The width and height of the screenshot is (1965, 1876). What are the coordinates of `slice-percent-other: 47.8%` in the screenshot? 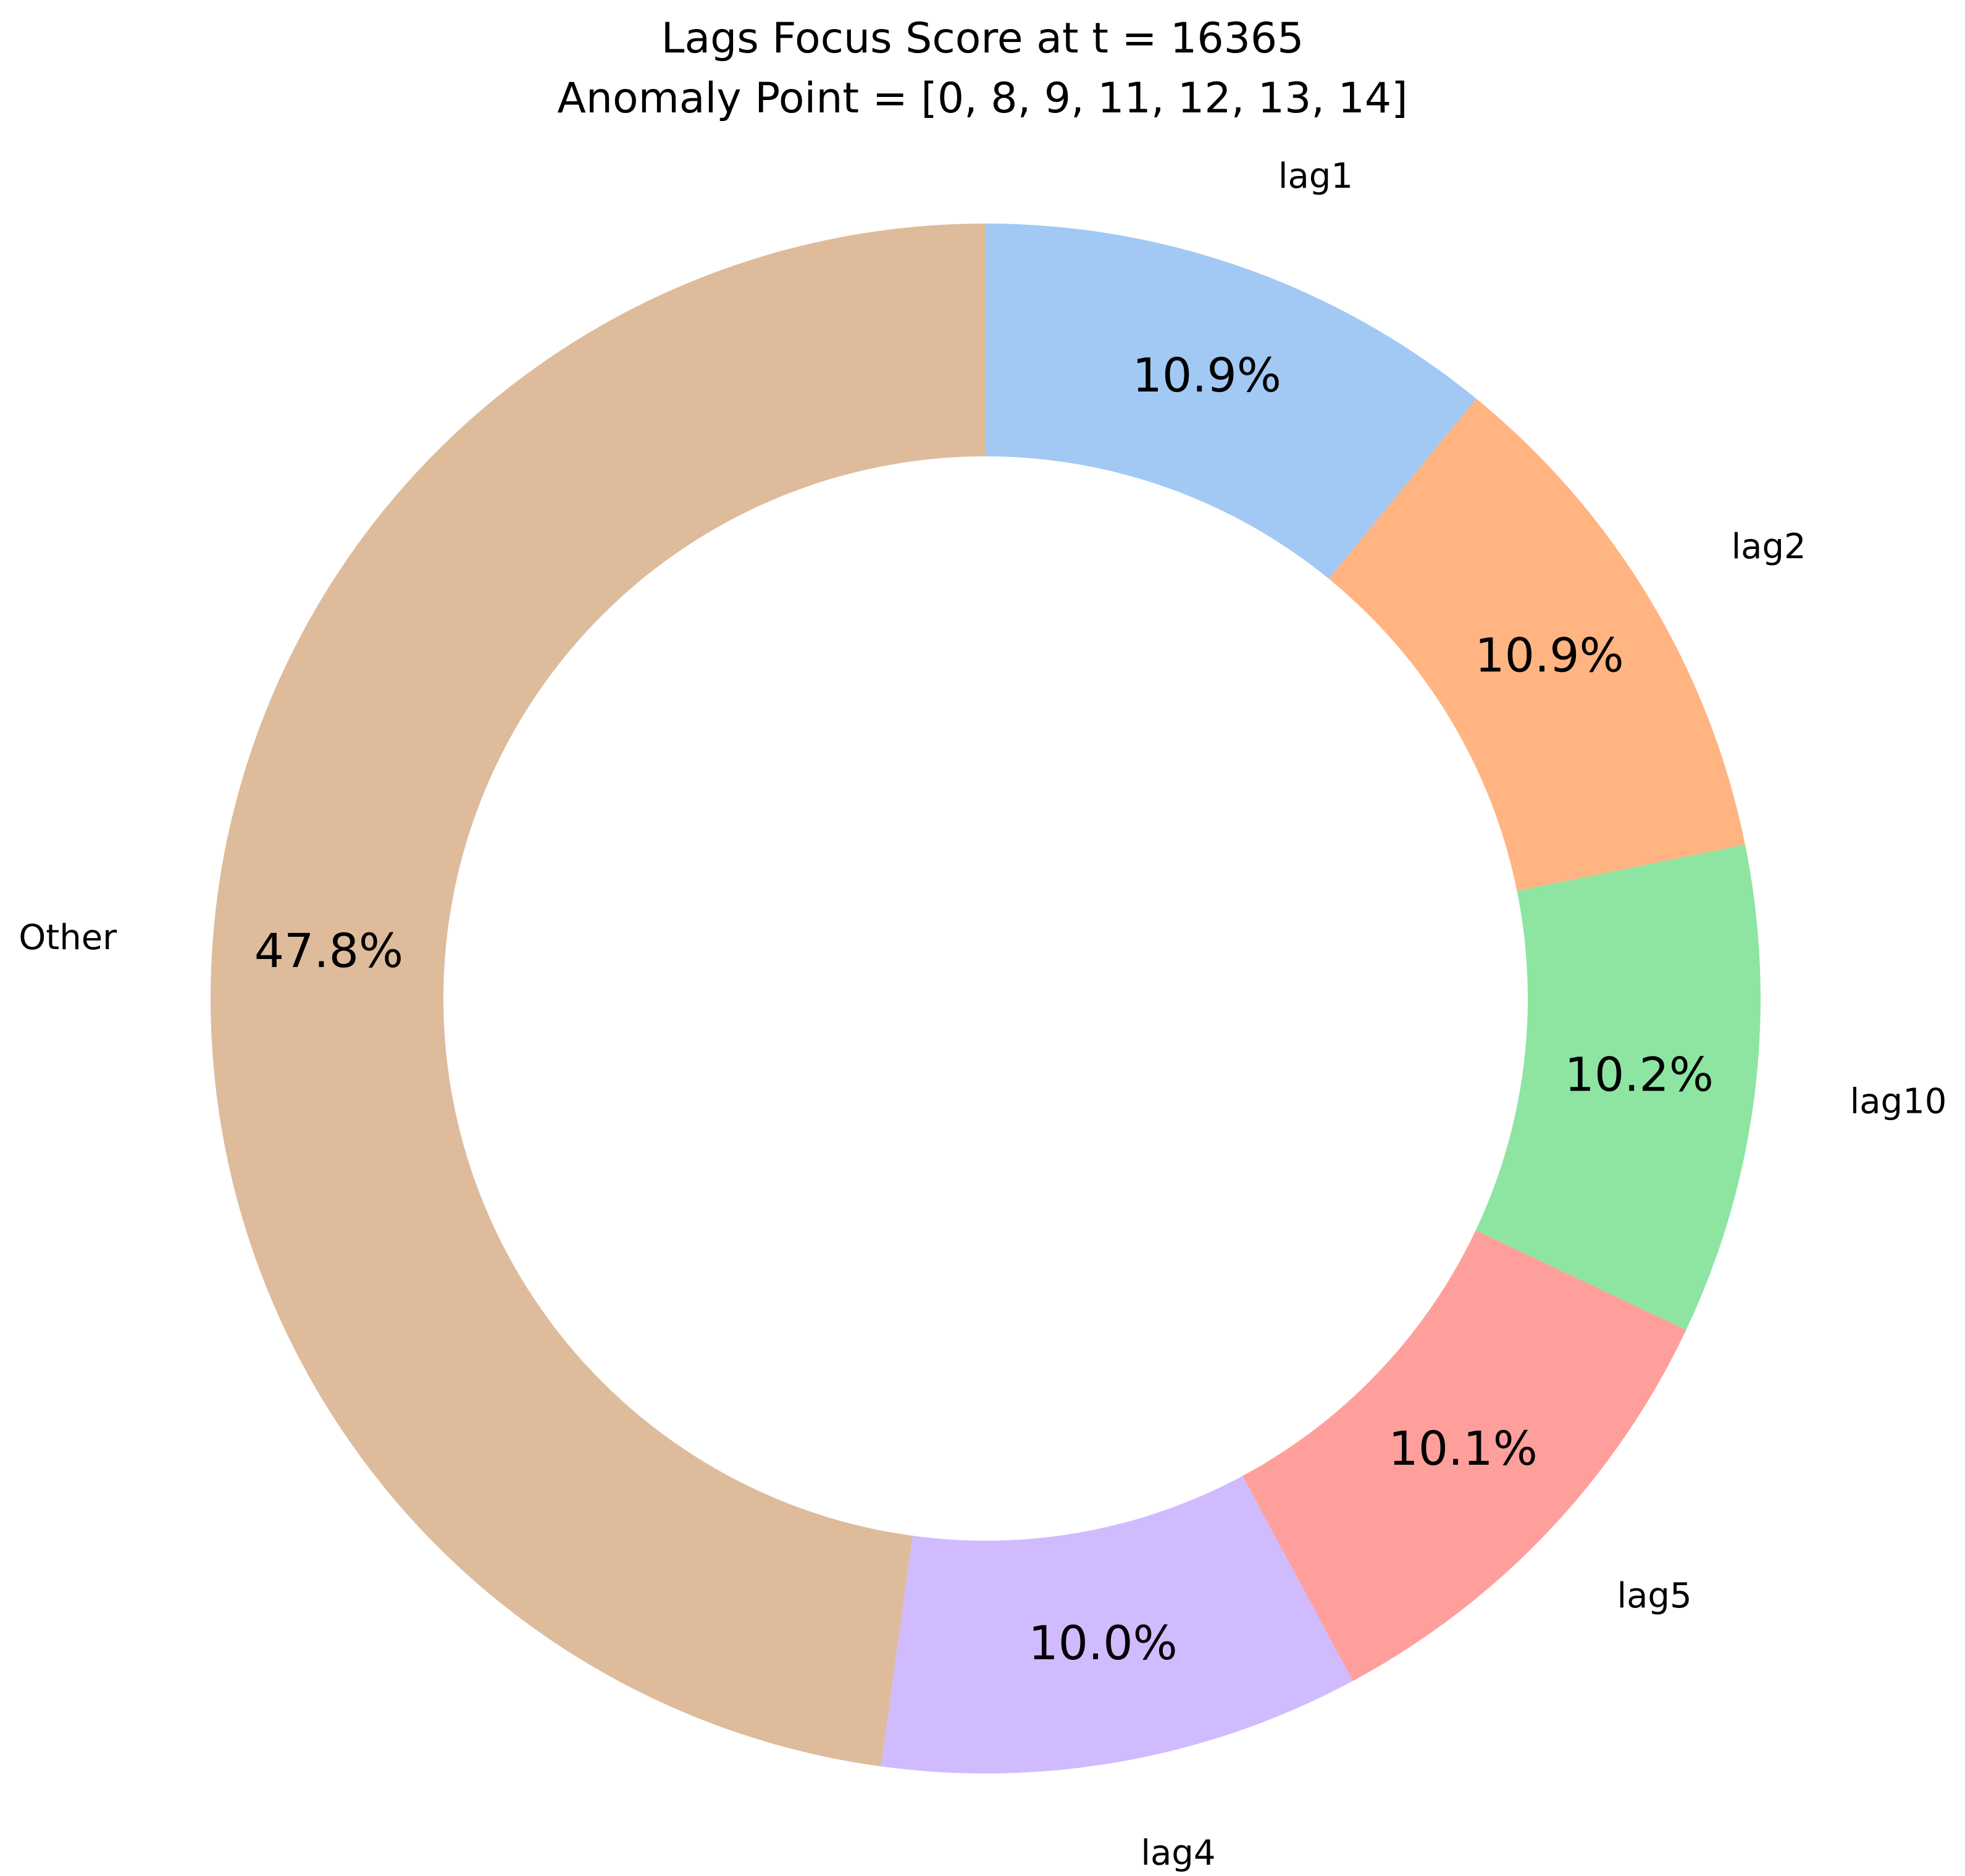 It's located at (328, 950).